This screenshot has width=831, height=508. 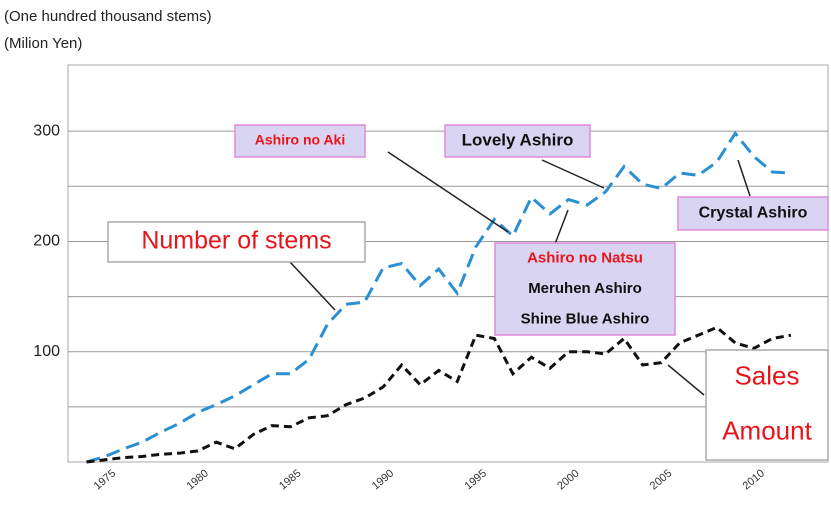 I want to click on x-tick-label: 1980, so click(x=197, y=479).